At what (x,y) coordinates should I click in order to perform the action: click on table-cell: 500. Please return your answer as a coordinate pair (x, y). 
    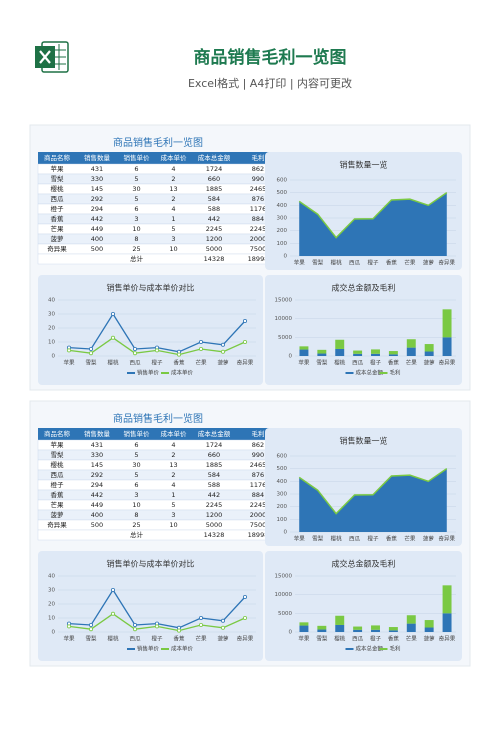
    Looking at the image, I should click on (97, 249).